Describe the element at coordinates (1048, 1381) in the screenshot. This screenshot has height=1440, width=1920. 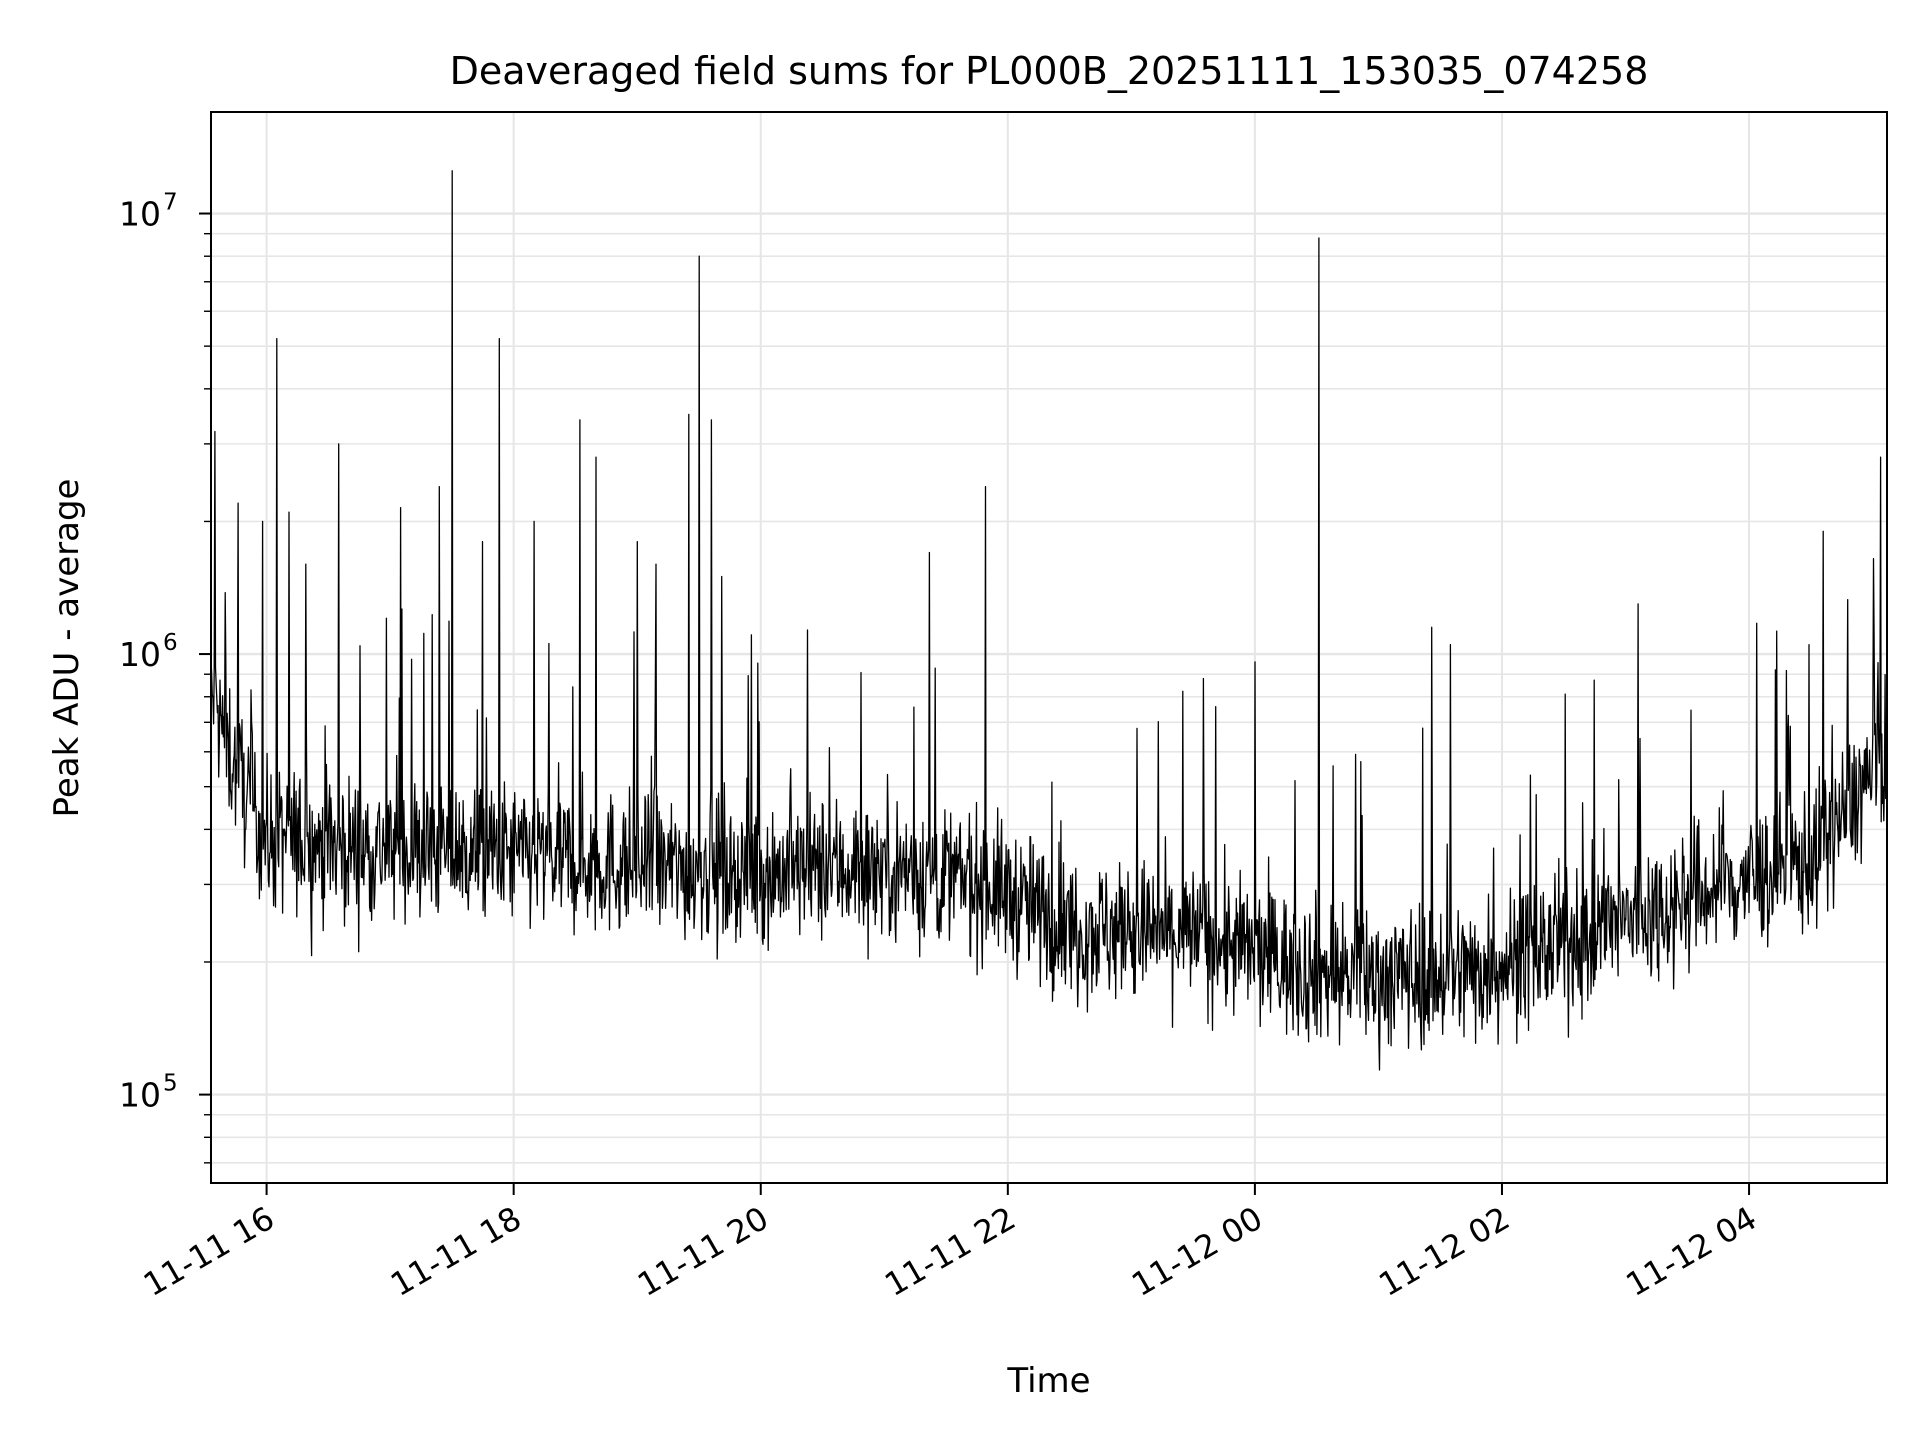
I see `x-axis-label: Time` at that location.